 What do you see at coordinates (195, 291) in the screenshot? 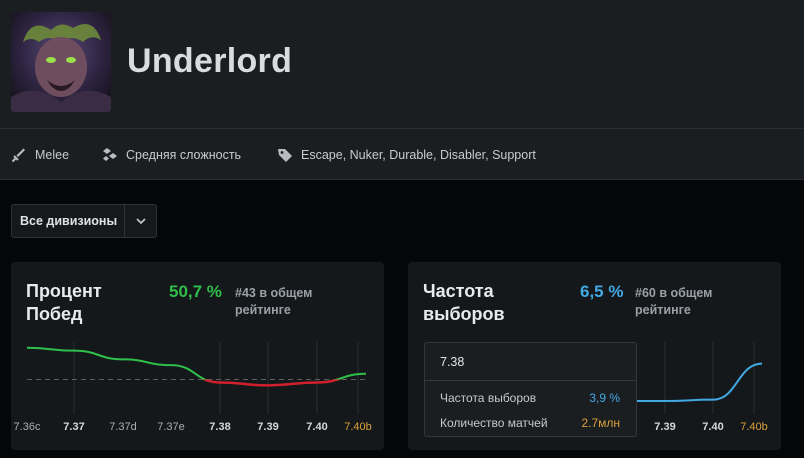
I see `win-rate-value: 50,7 %` at bounding box center [195, 291].